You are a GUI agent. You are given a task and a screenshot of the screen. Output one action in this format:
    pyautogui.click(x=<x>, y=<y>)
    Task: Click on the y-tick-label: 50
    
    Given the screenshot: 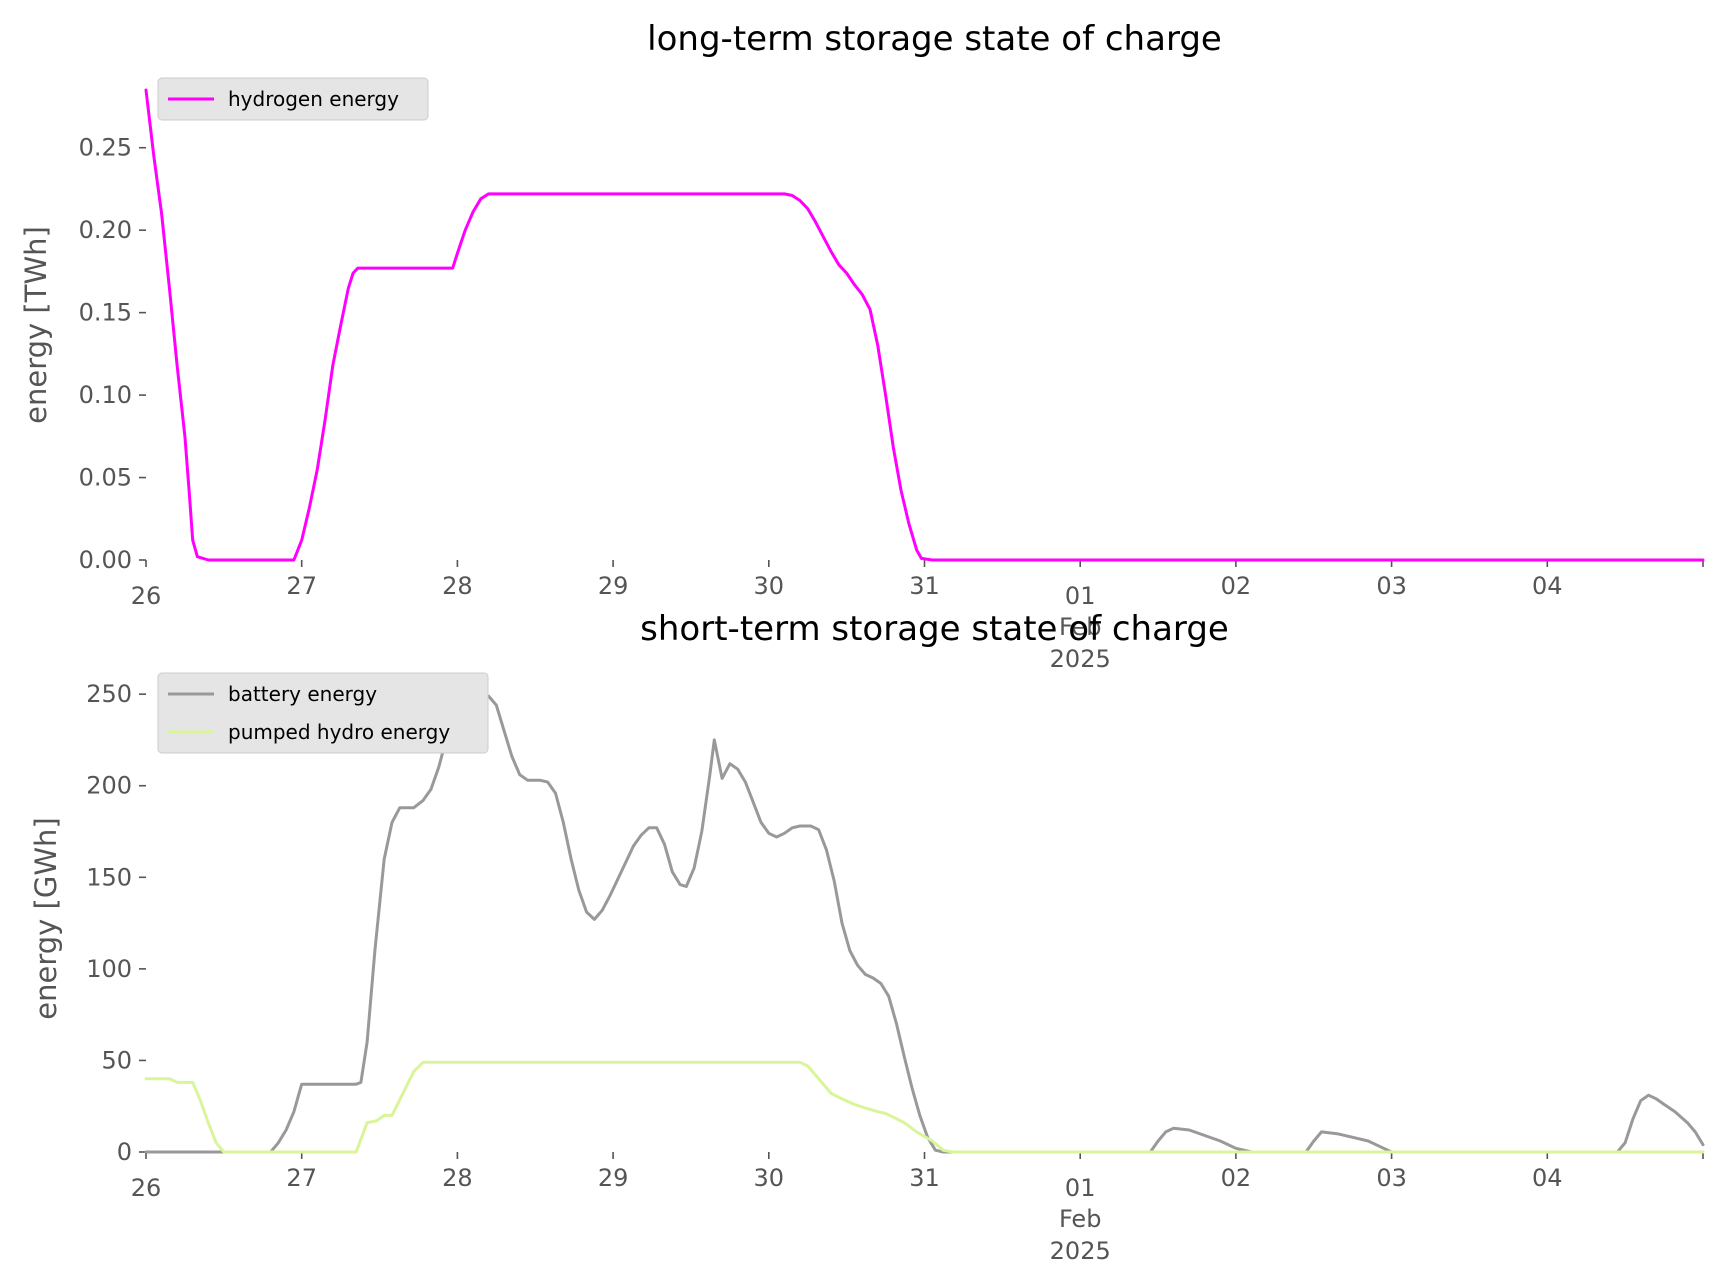 What is the action you would take?
    pyautogui.click(x=116, y=1060)
    